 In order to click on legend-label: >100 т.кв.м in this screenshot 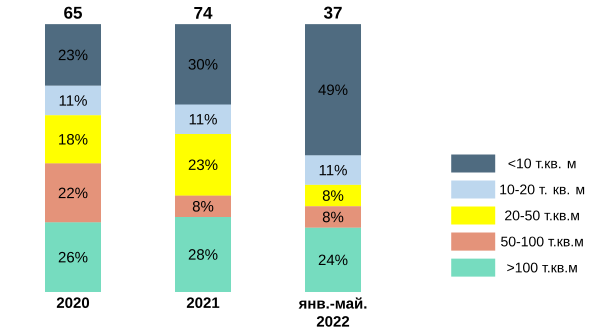, I will do `click(542, 267)`.